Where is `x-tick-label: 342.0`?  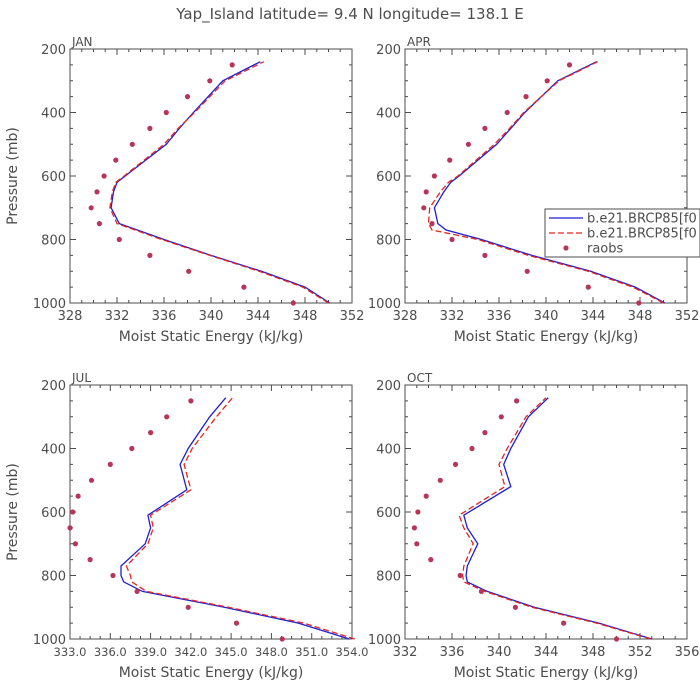 x-tick-label: 342.0 is located at coordinates (190, 652).